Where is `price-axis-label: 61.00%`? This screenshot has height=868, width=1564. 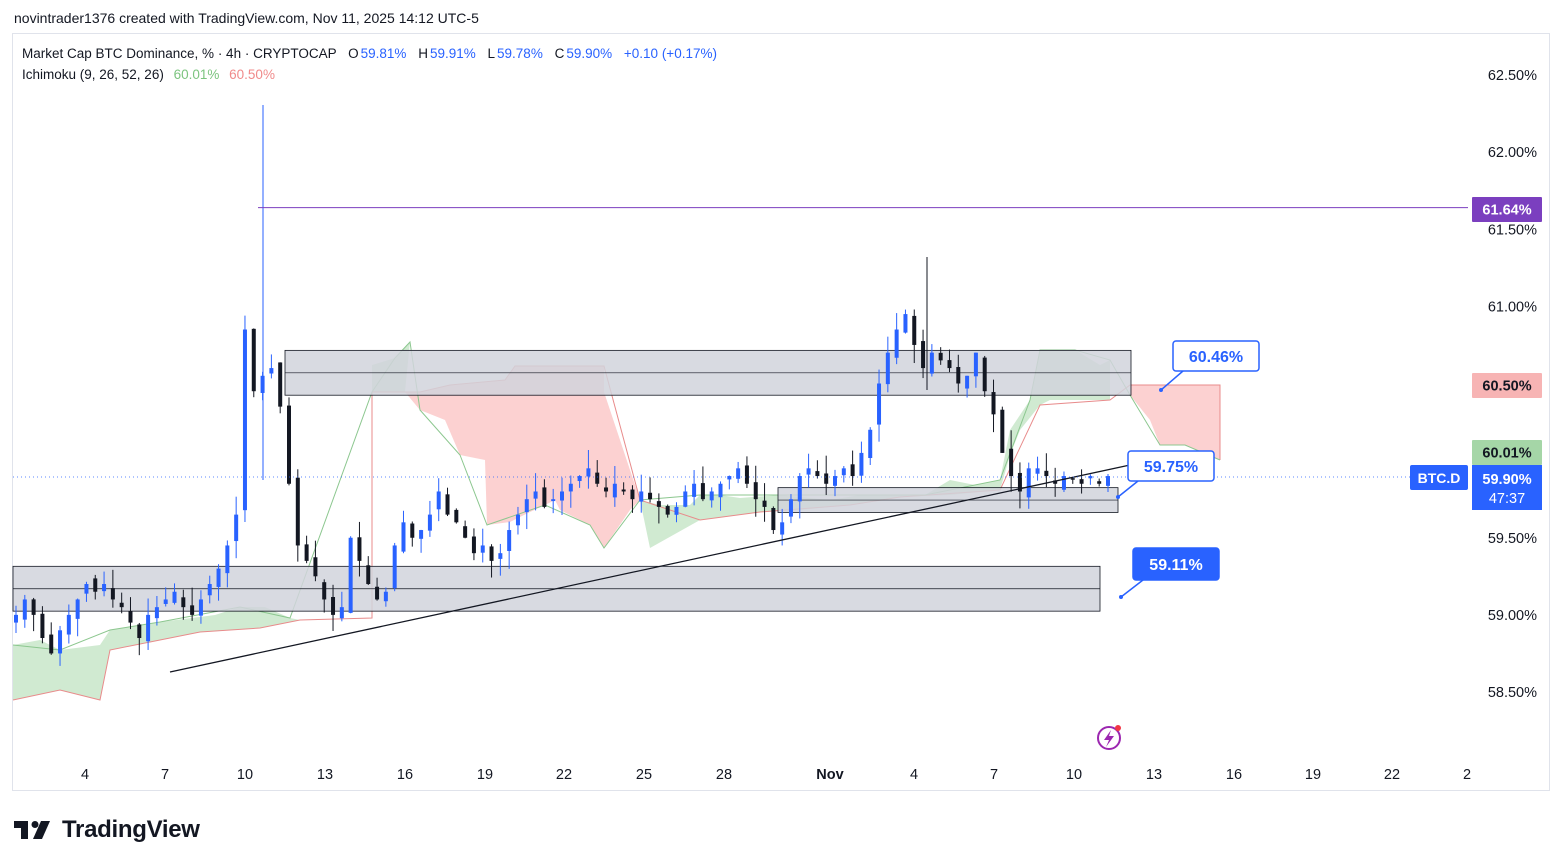 price-axis-label: 61.00% is located at coordinates (1512, 307).